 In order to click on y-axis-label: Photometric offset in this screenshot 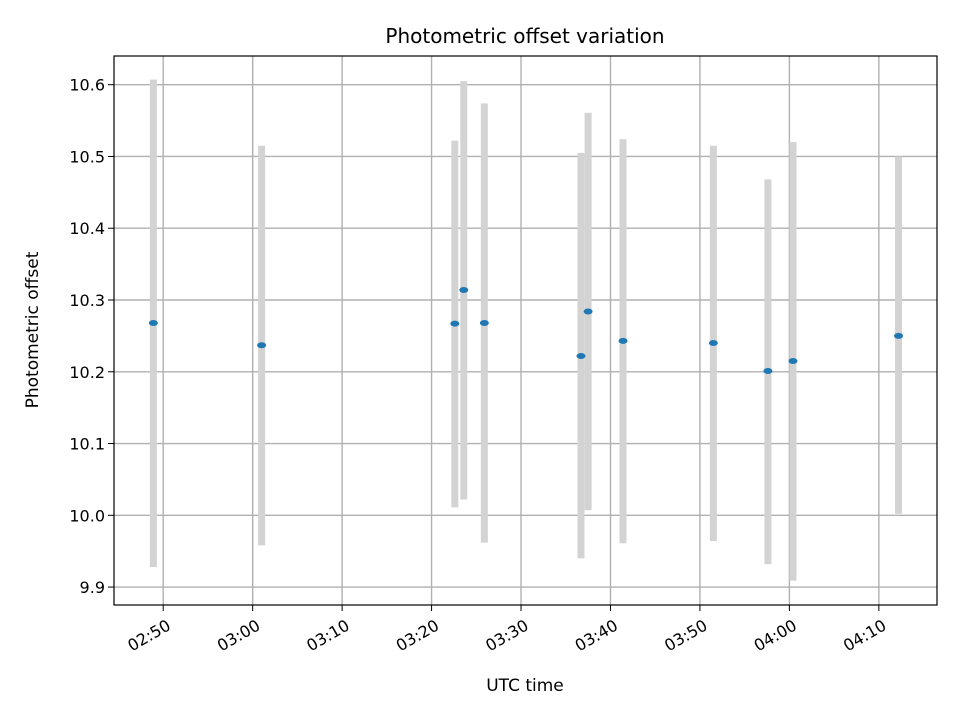, I will do `click(33, 329)`.